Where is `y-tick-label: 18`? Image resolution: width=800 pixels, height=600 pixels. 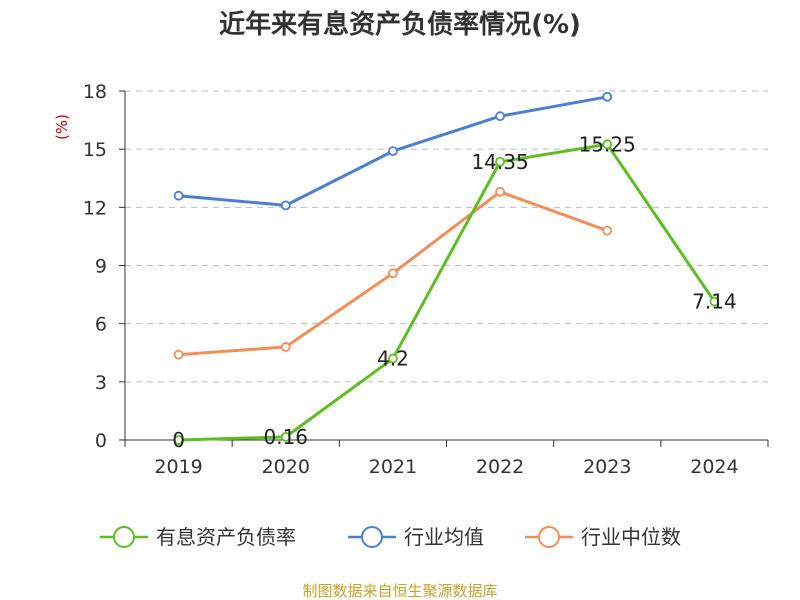 y-tick-label: 18 is located at coordinates (95, 92).